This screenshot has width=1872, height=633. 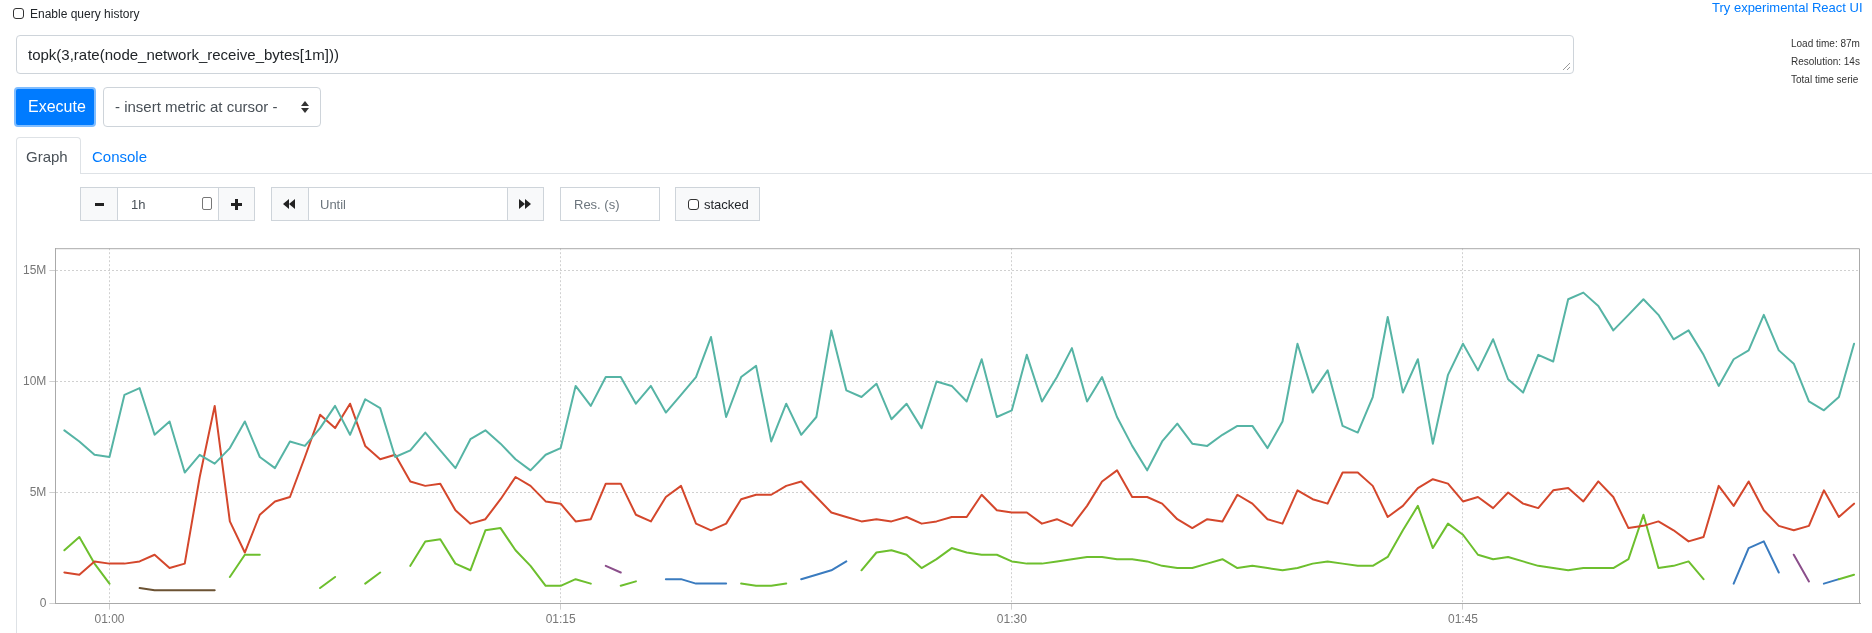 What do you see at coordinates (57, 106) in the screenshot?
I see `text: Execute` at bounding box center [57, 106].